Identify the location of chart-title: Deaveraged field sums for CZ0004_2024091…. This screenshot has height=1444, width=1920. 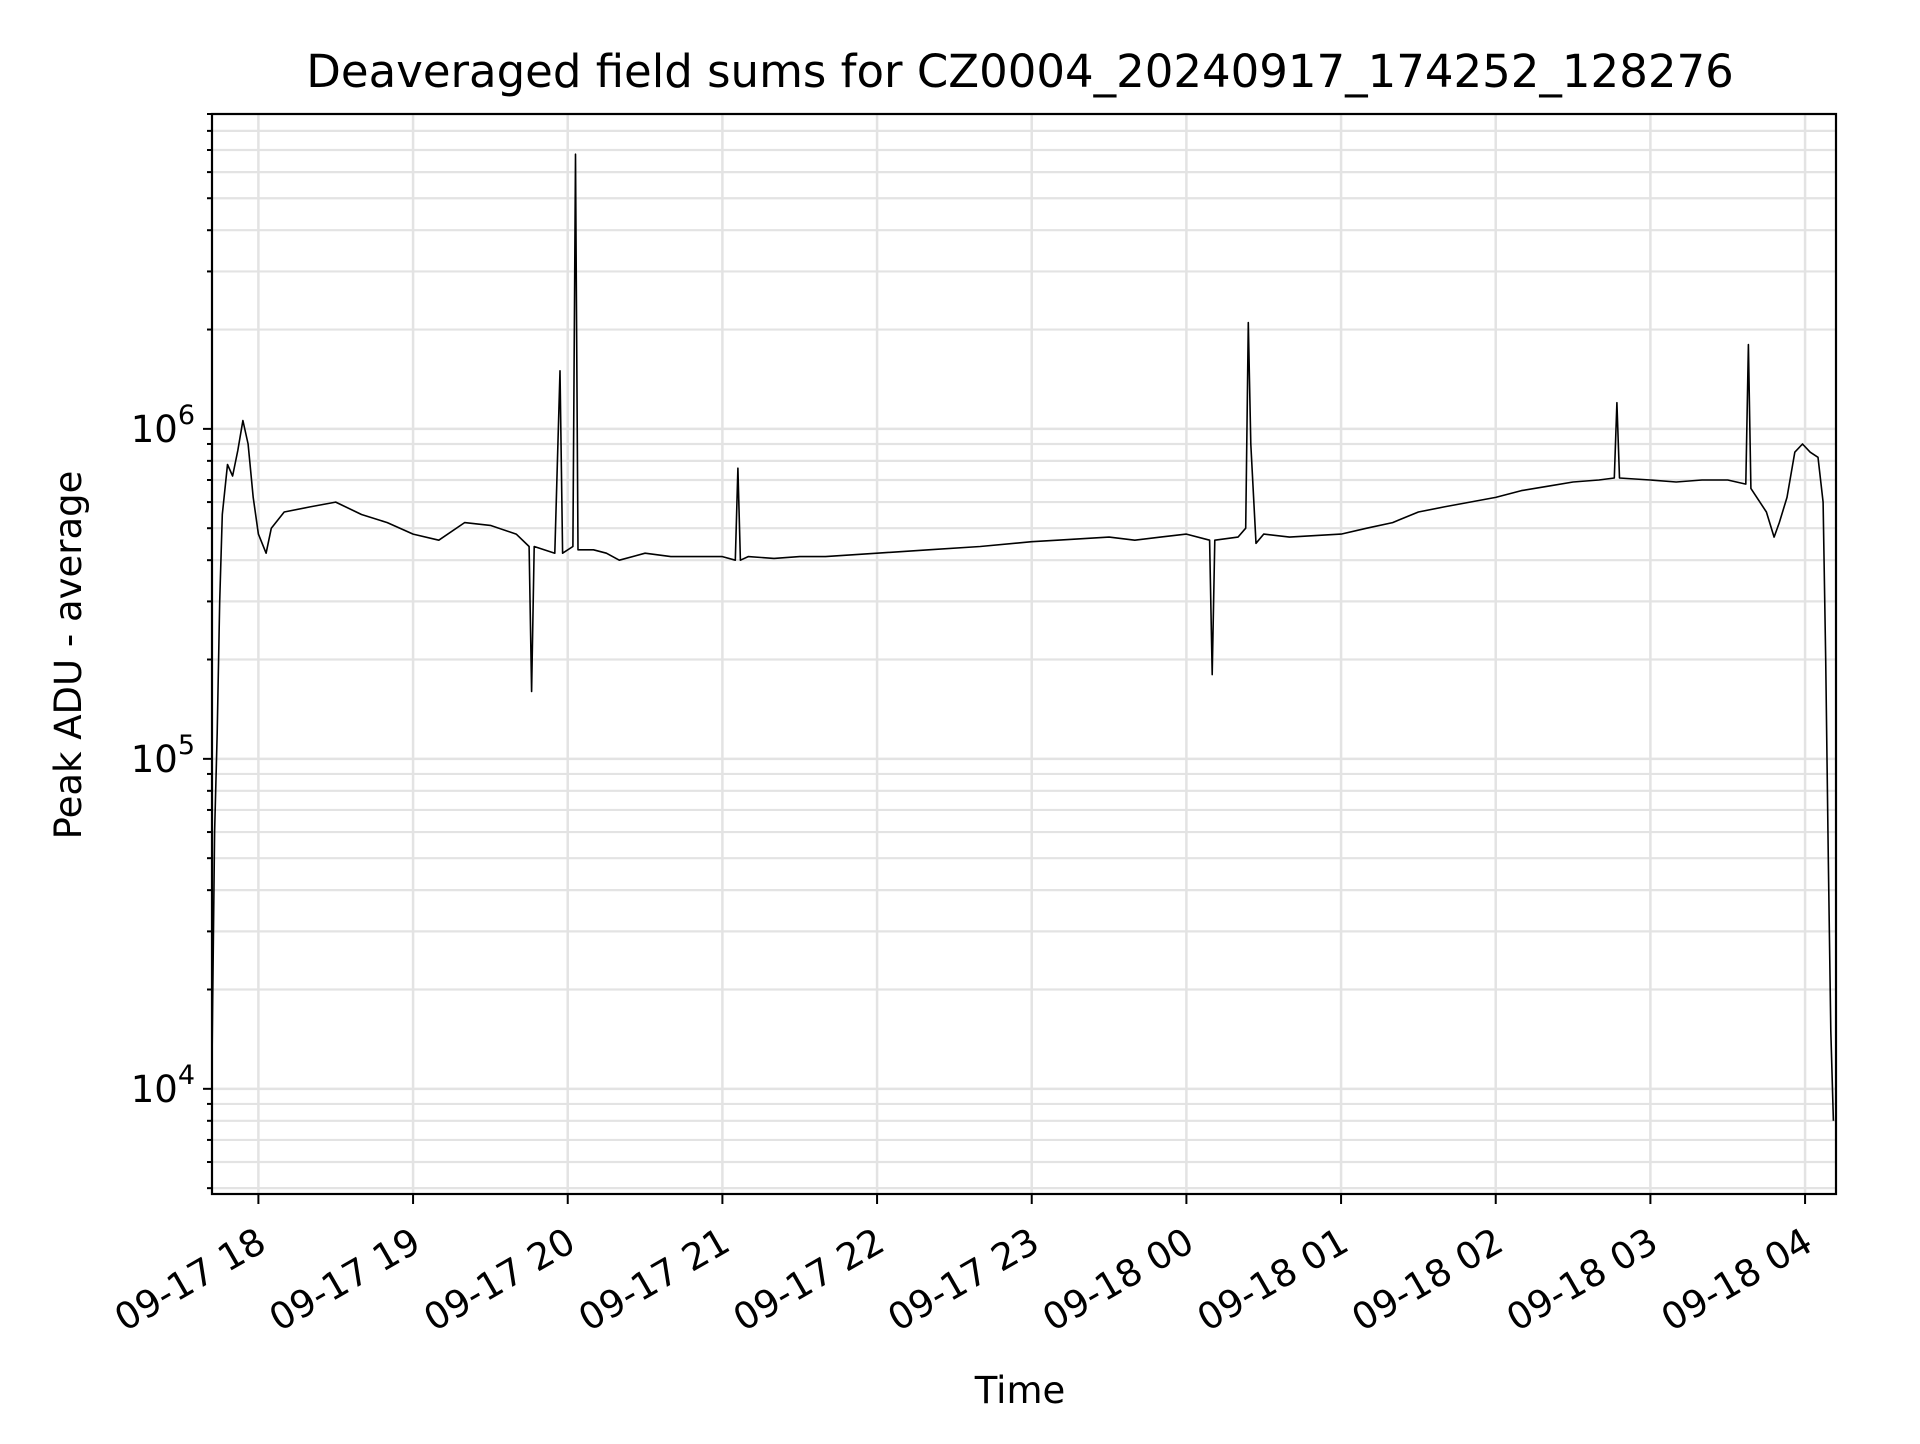
(1019, 71).